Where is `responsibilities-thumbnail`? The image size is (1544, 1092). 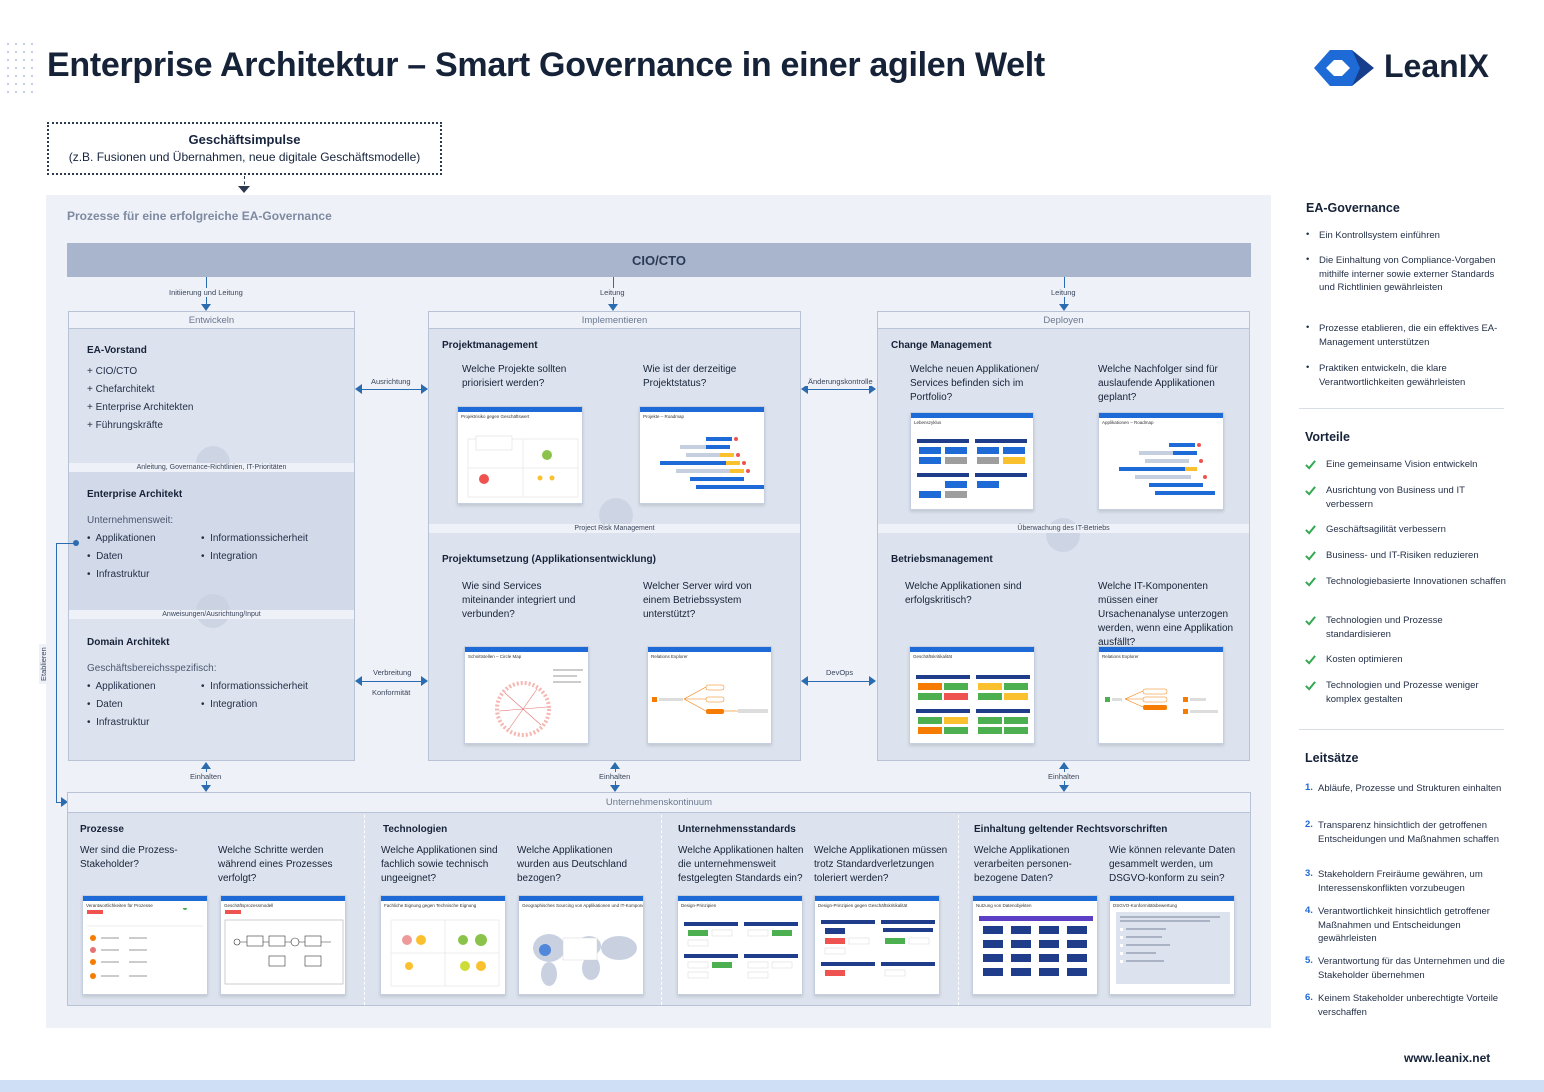
responsibilities-thumbnail is located at coordinates (145, 943).